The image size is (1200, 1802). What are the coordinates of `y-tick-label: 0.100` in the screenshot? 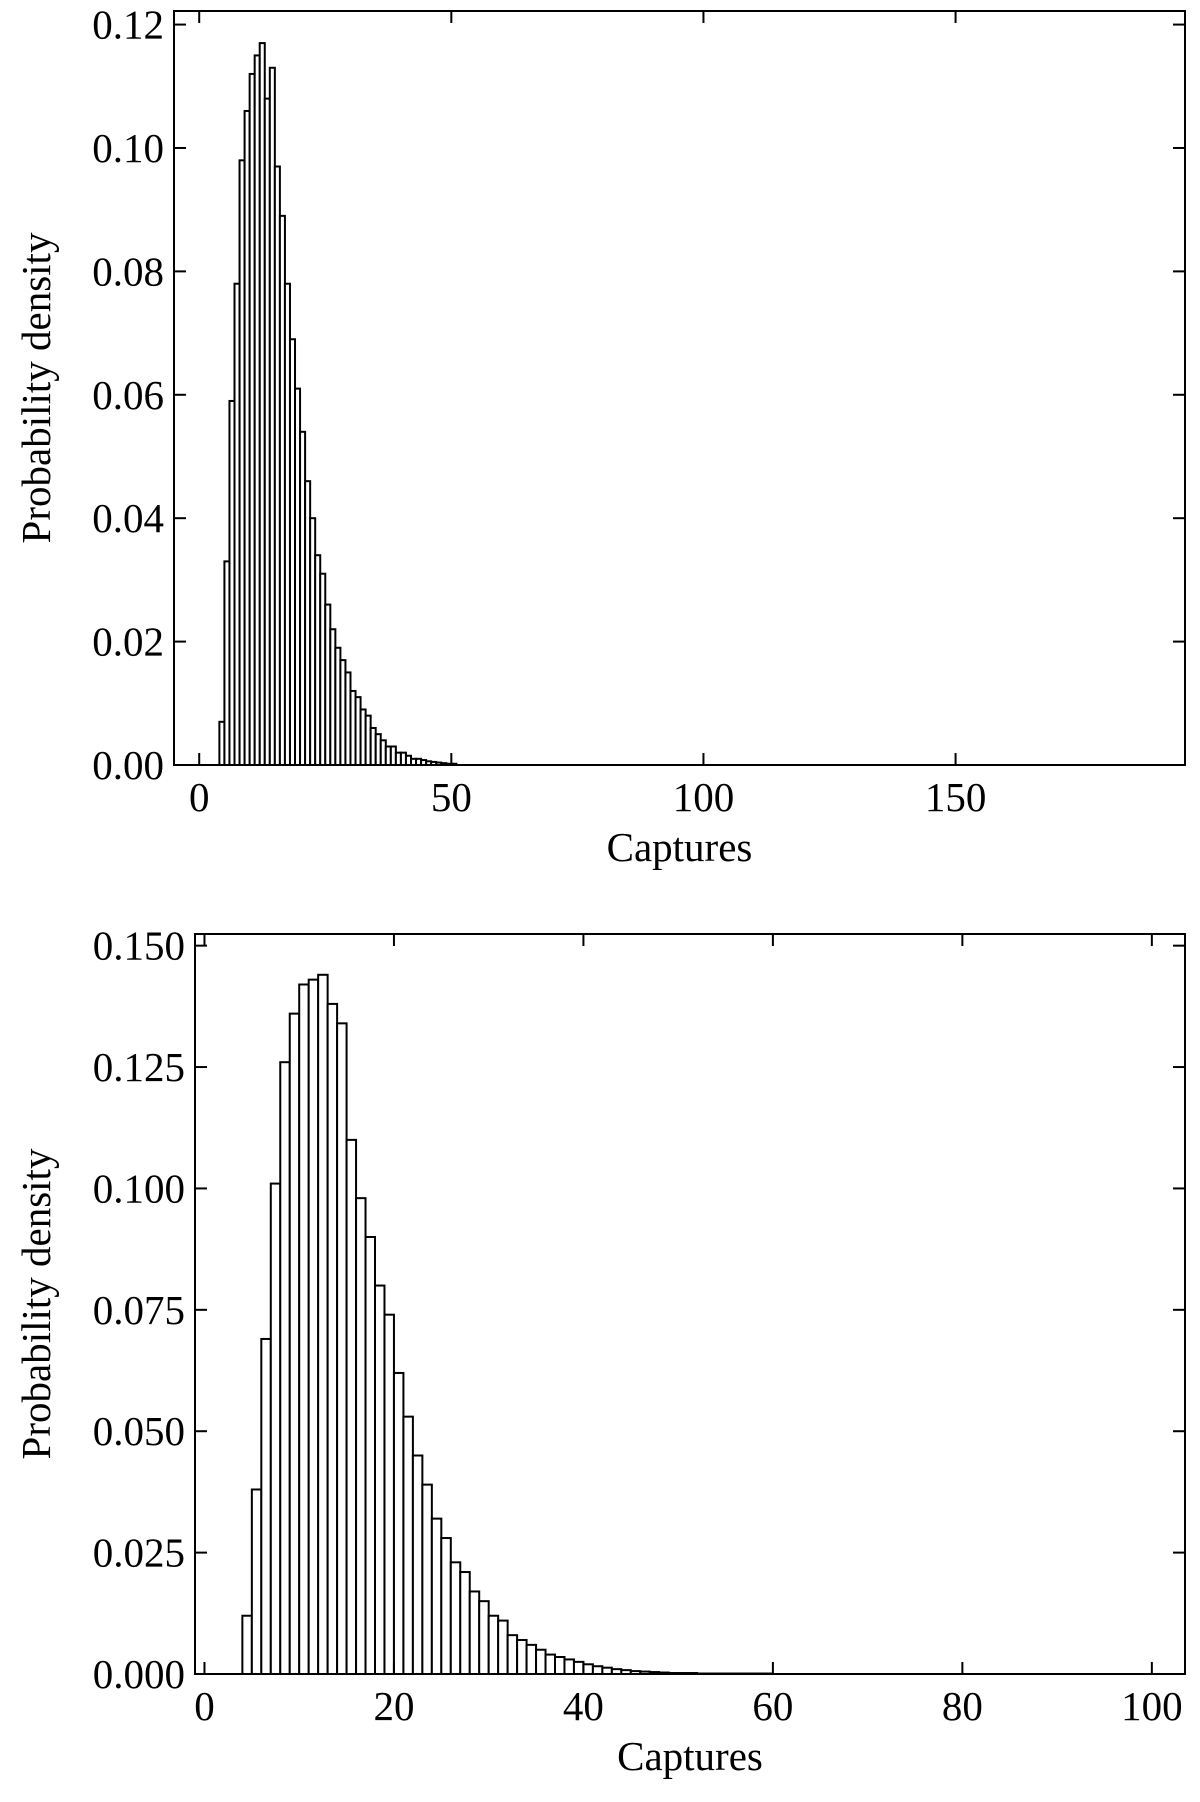 It's located at (139, 1188).